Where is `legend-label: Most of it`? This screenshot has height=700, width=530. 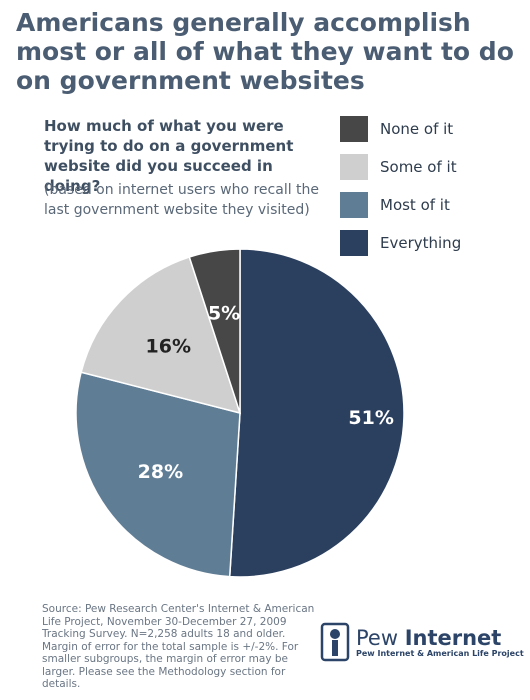
legend-label: Most of it is located at coordinates (415, 205).